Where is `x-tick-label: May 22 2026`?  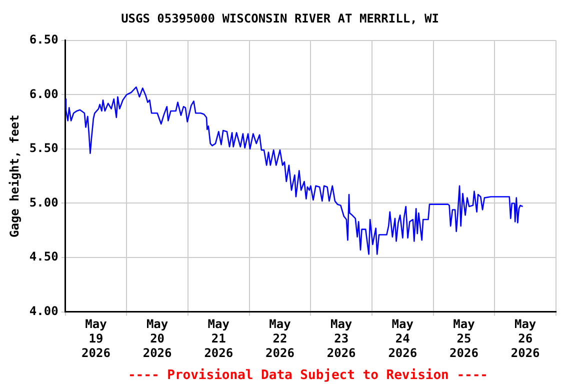
x-tick-label: May 22 2026 is located at coordinates (280, 338).